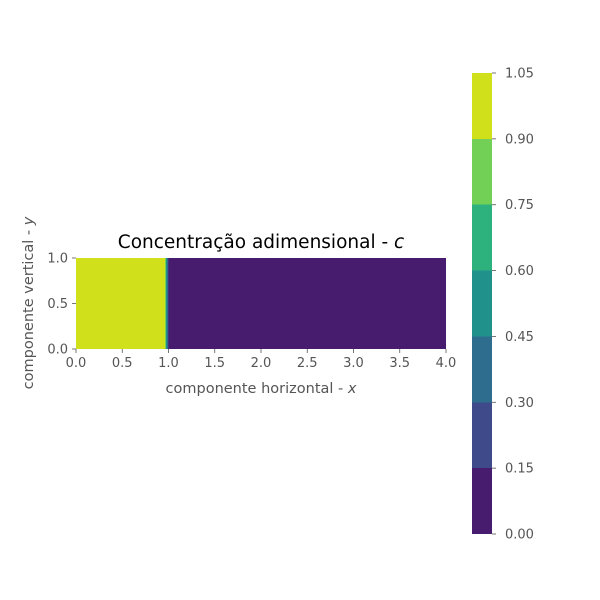  What do you see at coordinates (519, 271) in the screenshot?
I see `colorbar-tick-label: 0.60` at bounding box center [519, 271].